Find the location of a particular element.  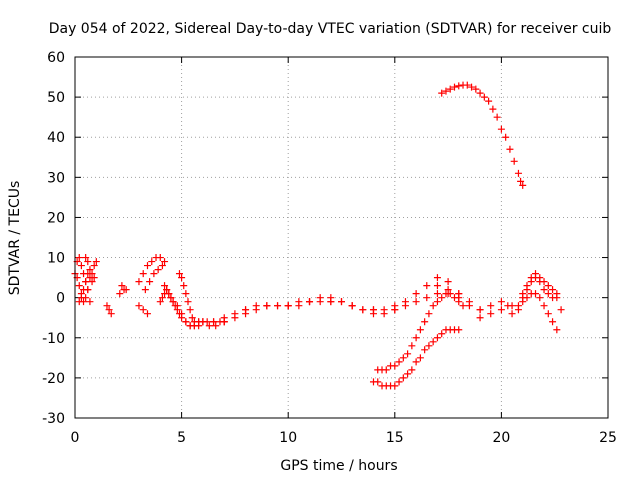

series-arc-3h-c is located at coordinates (143, 310).